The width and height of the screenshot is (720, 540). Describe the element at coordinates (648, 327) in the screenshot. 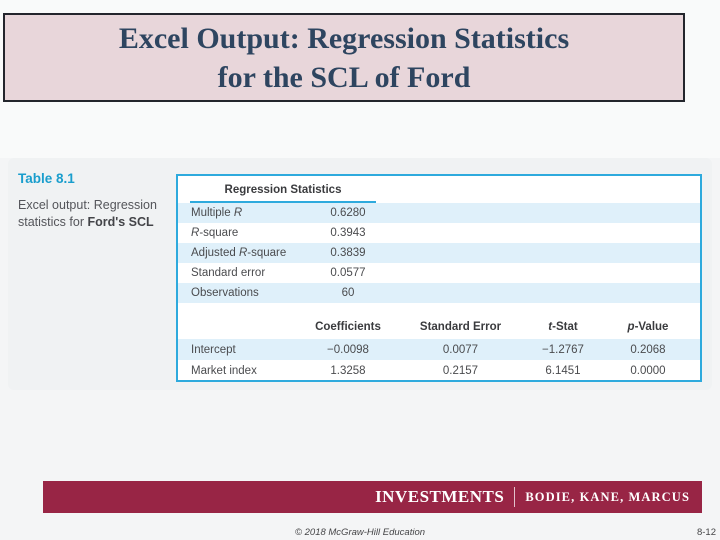

I see `column-header-p-value: p-Value` at that location.